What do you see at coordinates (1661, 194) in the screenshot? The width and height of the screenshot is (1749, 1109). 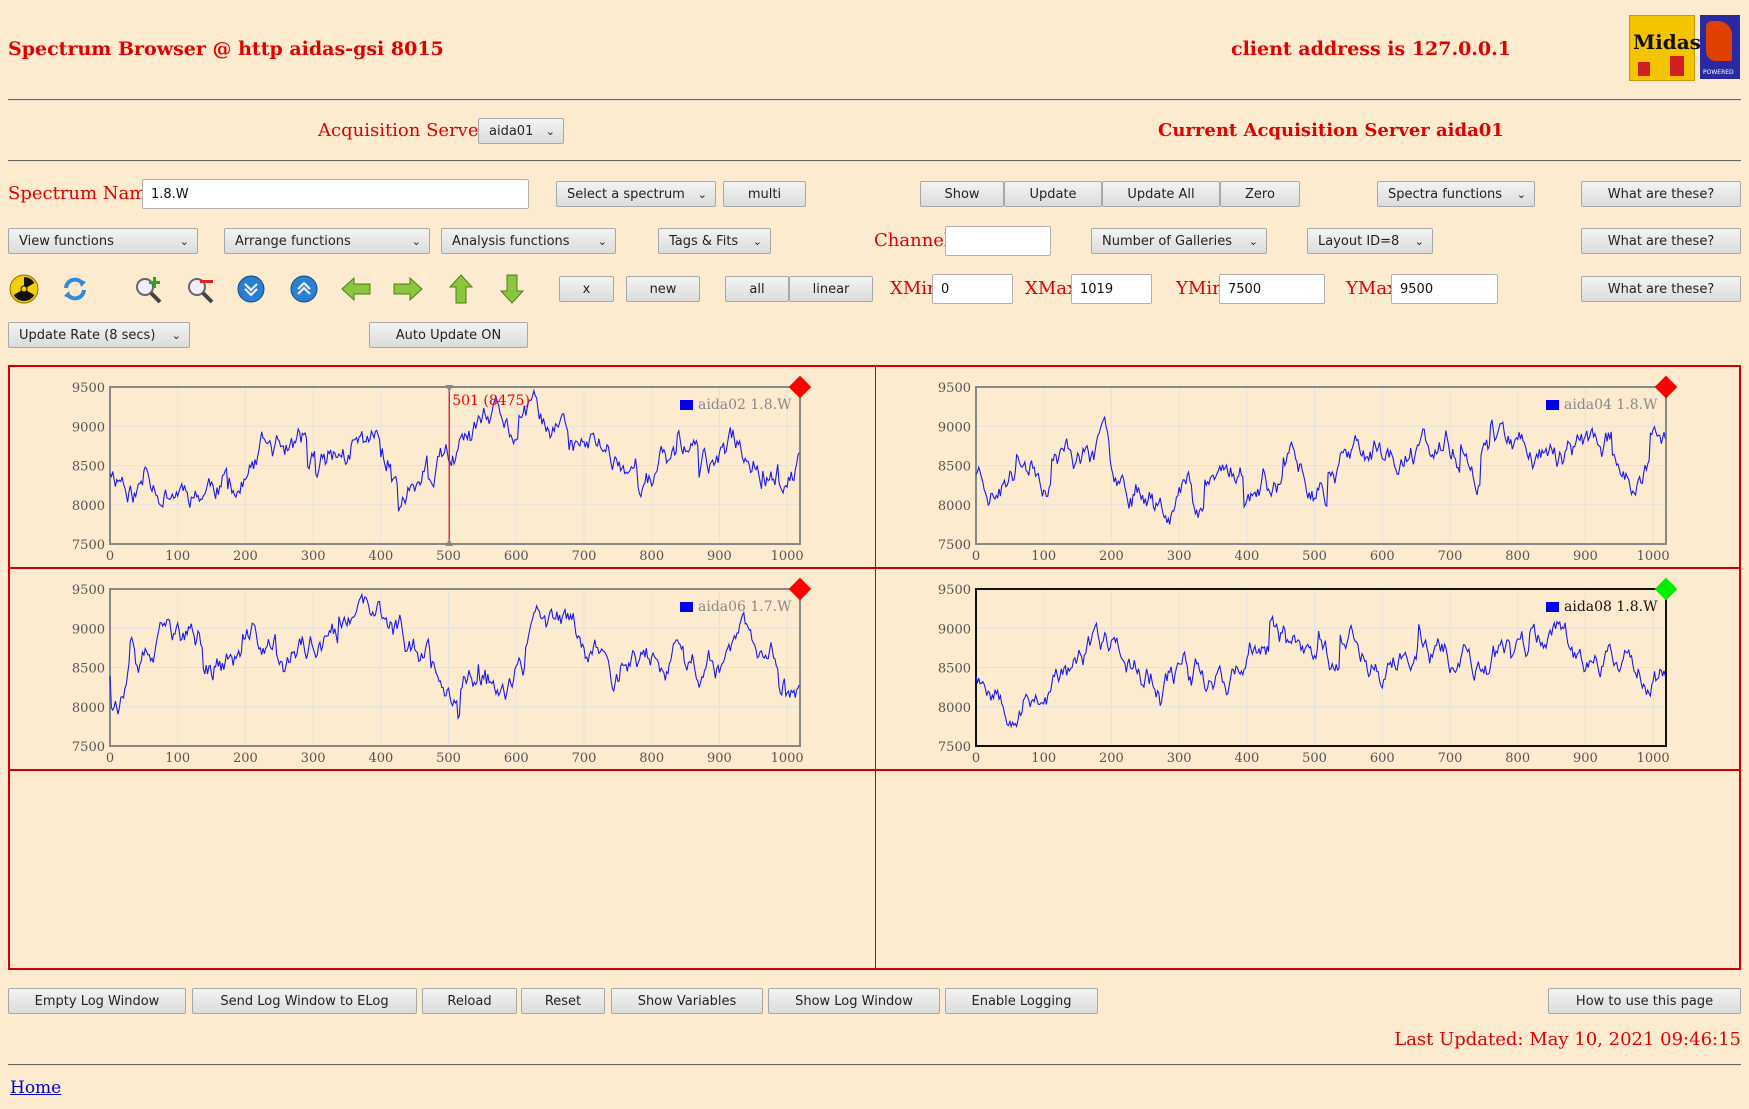 I see `what-are-these-button-1: What are these?` at bounding box center [1661, 194].